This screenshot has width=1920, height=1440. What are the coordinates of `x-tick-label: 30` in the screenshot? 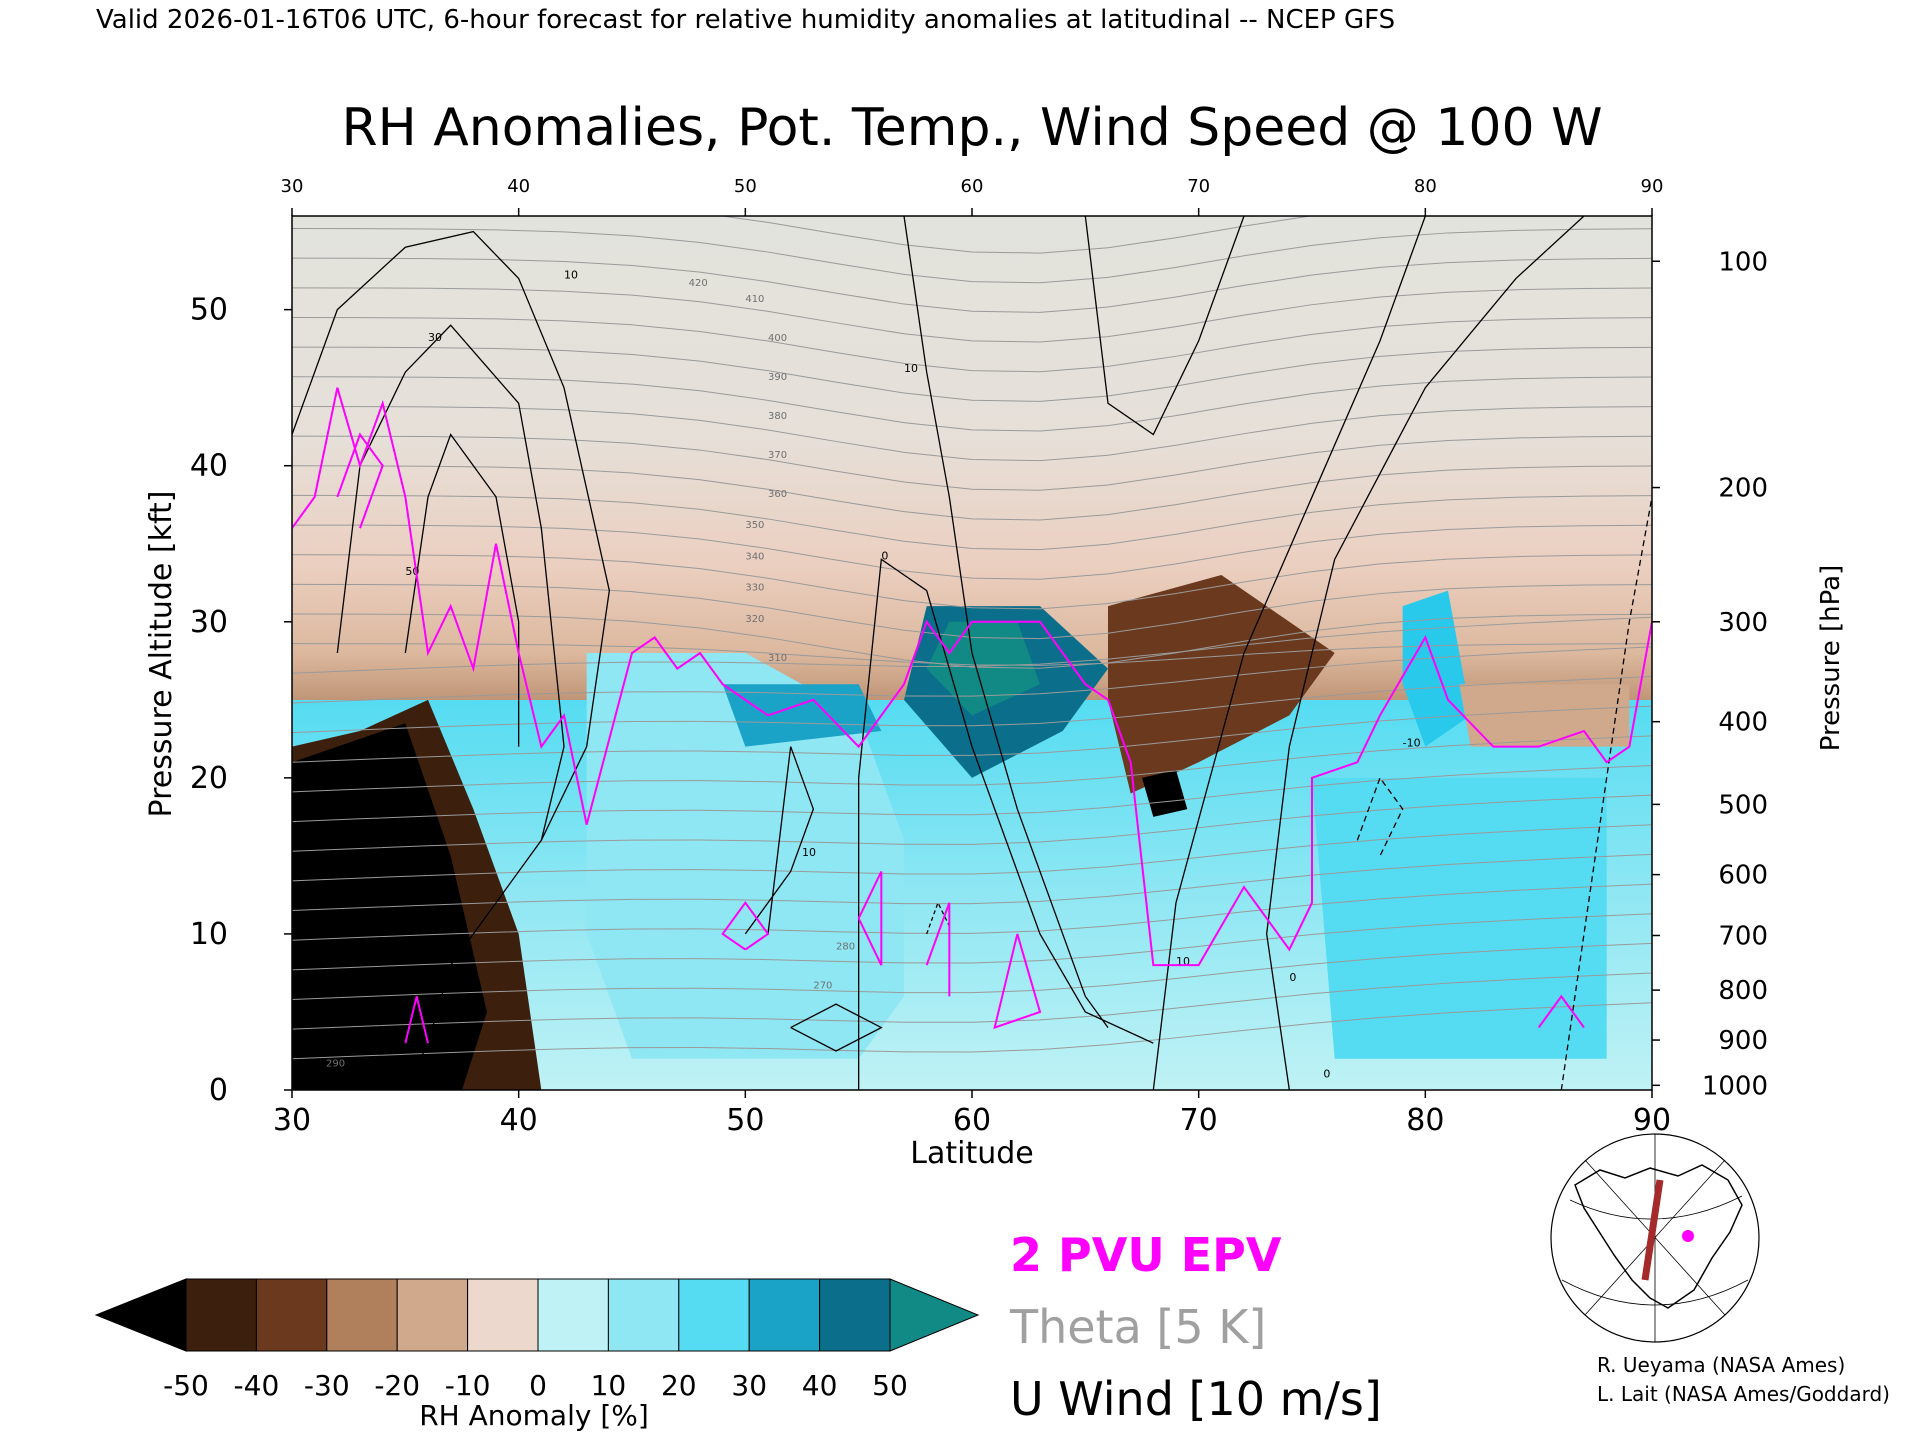 It's located at (292, 1120).